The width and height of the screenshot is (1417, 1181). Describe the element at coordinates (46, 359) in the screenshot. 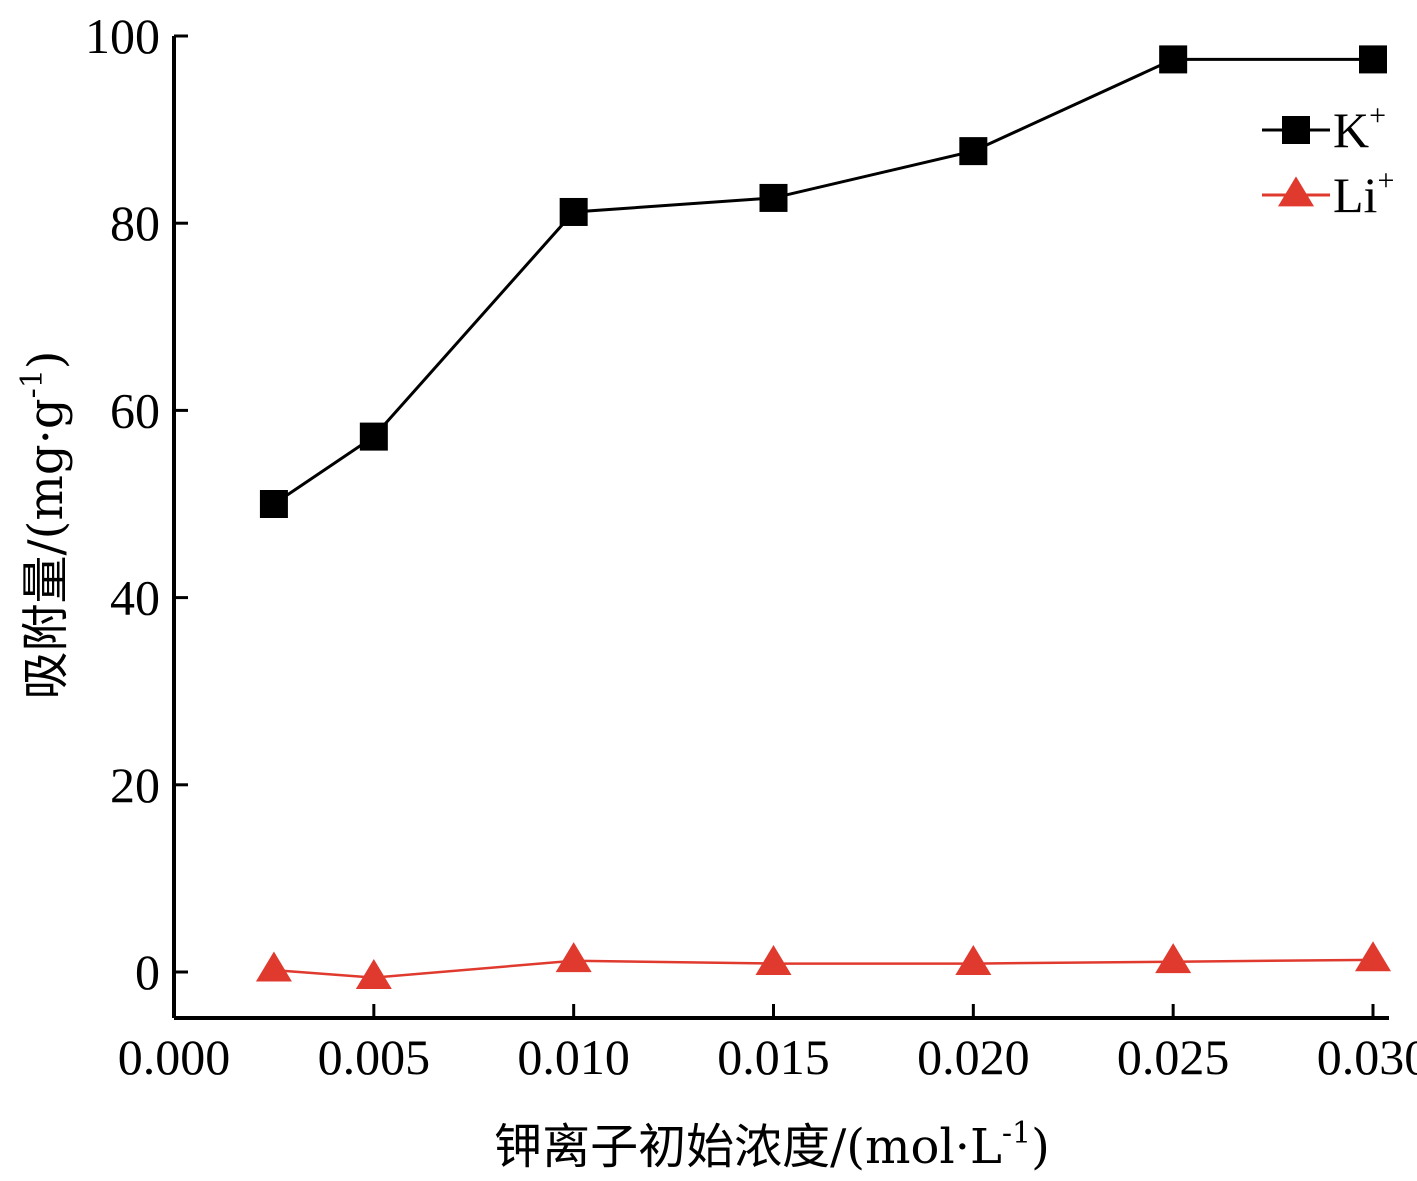

I see `y-axis-title-end: )` at that location.